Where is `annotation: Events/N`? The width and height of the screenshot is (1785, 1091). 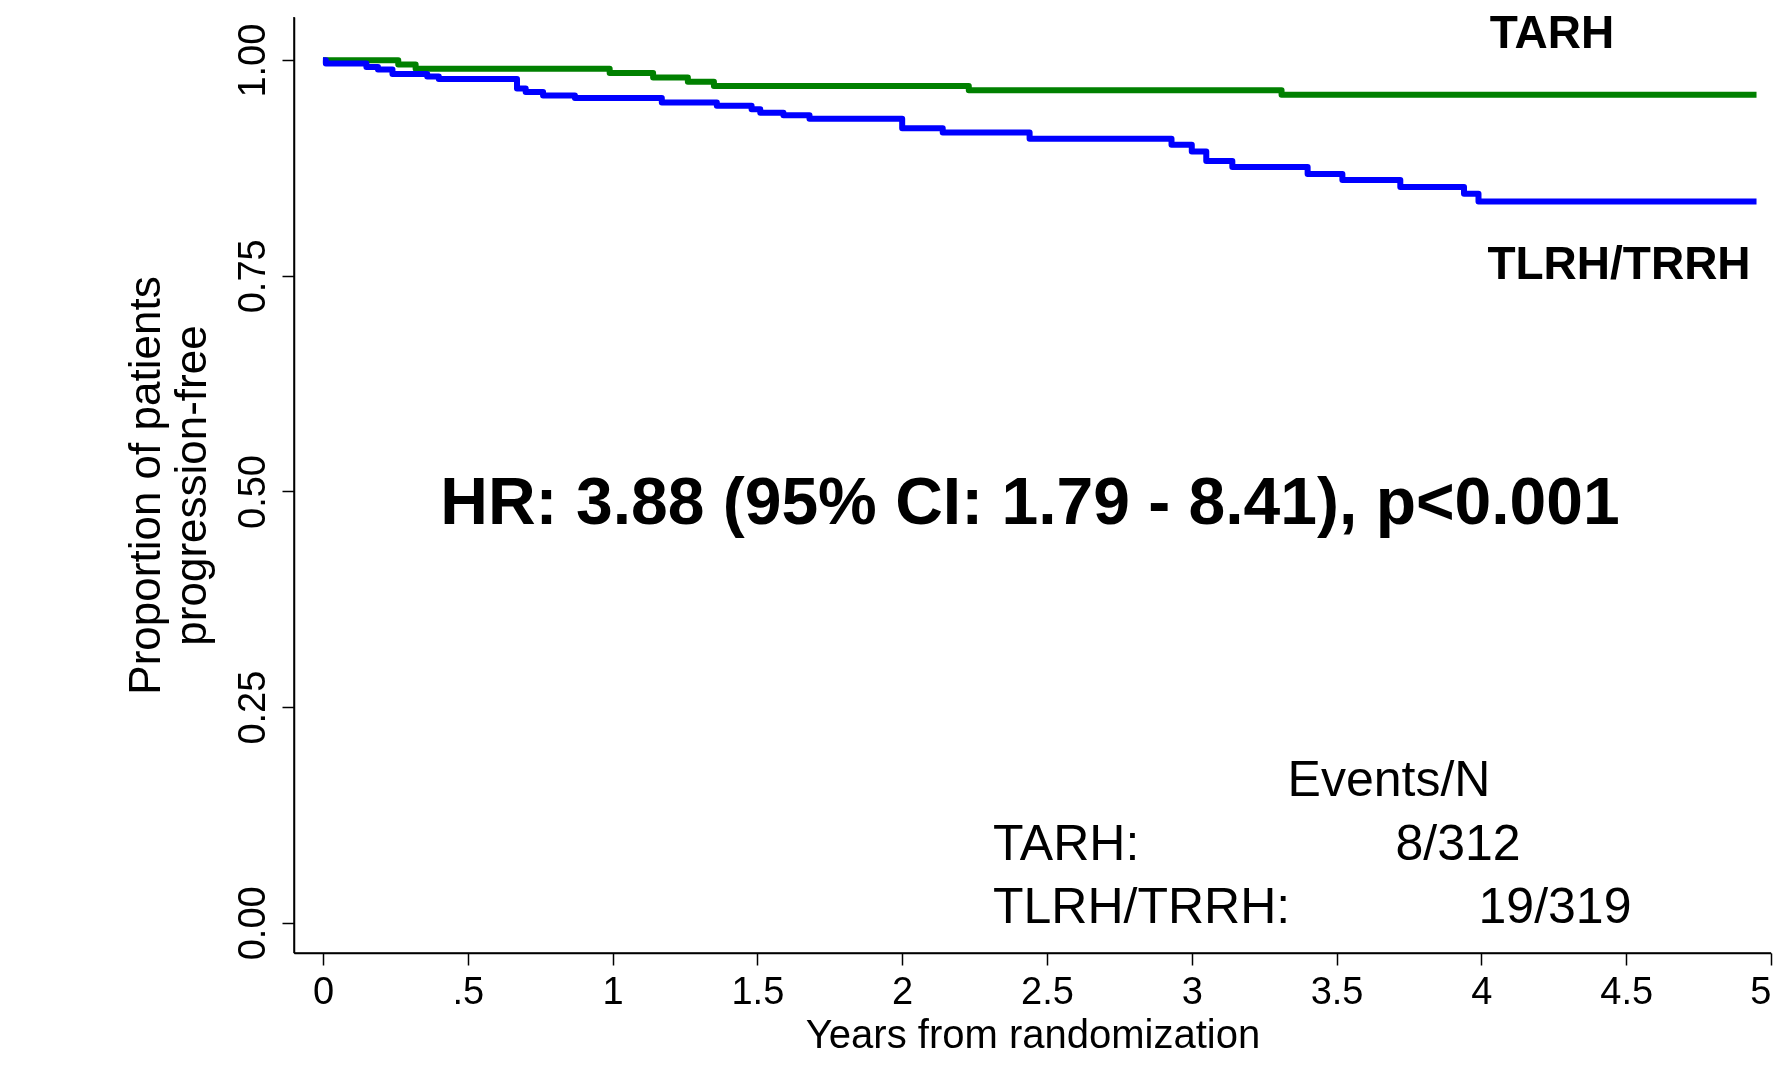 annotation: Events/N is located at coordinates (1389, 779).